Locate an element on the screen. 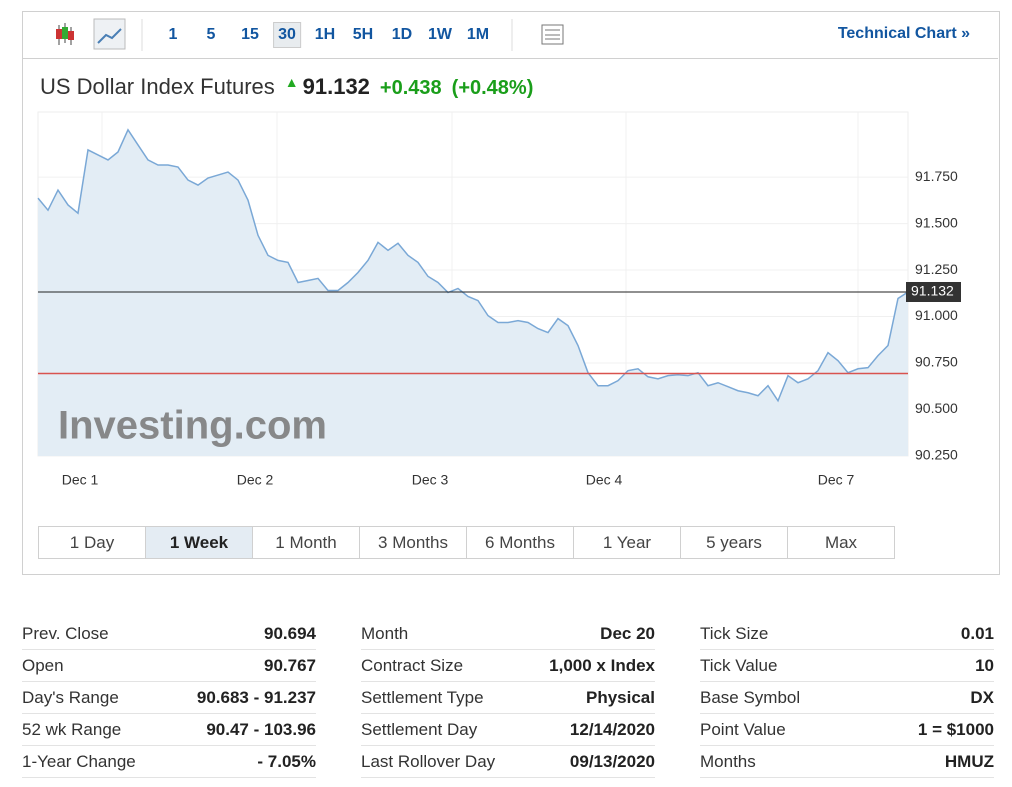 Image resolution: width=1012 pixels, height=787 pixels. range-button: Max is located at coordinates (841, 542).